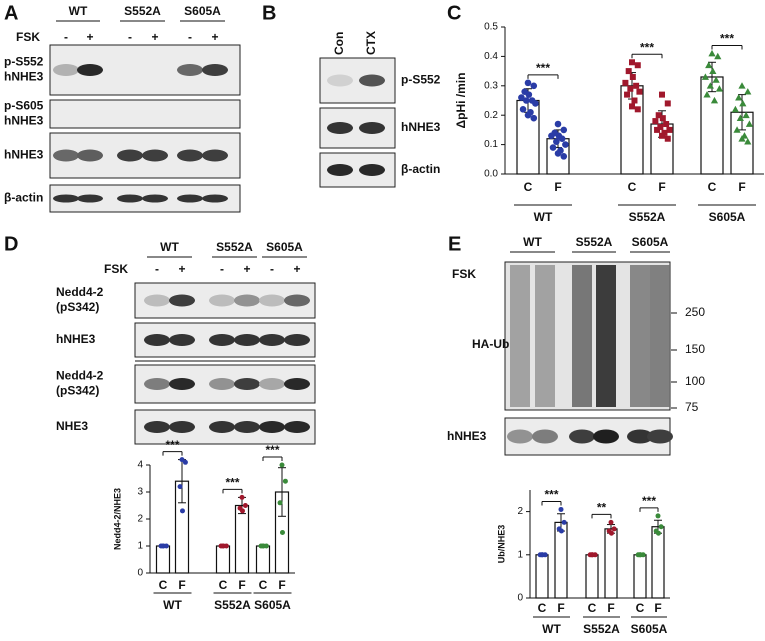 The height and width of the screenshot is (641, 765). I want to click on y-tick-label: 1, so click(140, 546).